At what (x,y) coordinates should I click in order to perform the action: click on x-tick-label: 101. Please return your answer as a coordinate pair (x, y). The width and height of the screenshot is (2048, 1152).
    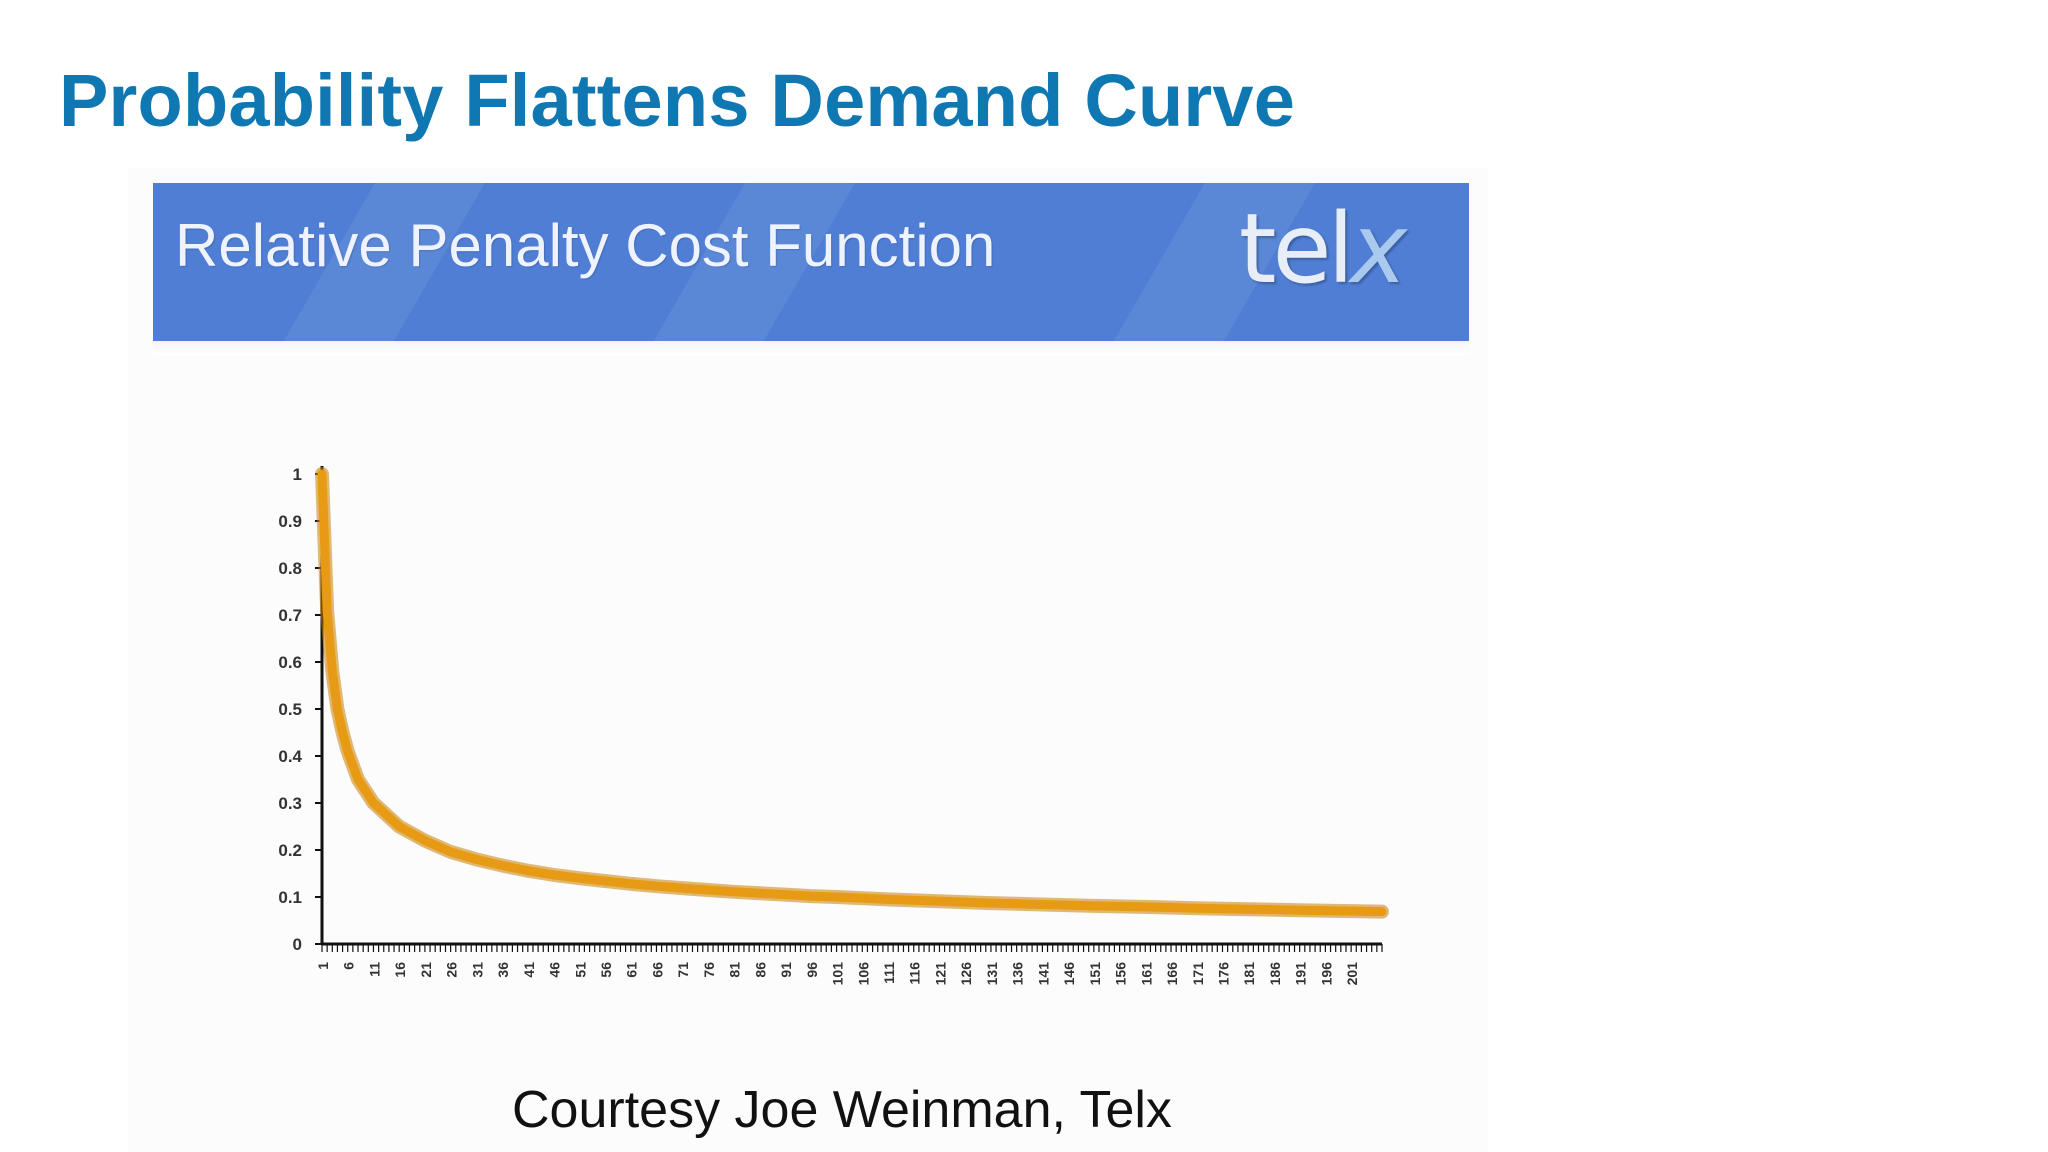
    Looking at the image, I should click on (838, 974).